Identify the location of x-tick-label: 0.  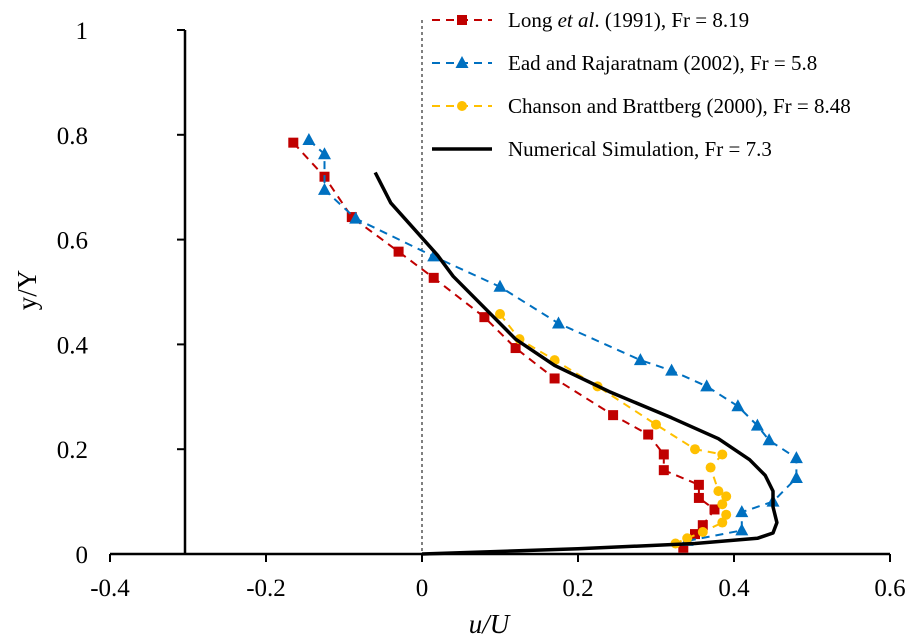
(422, 588).